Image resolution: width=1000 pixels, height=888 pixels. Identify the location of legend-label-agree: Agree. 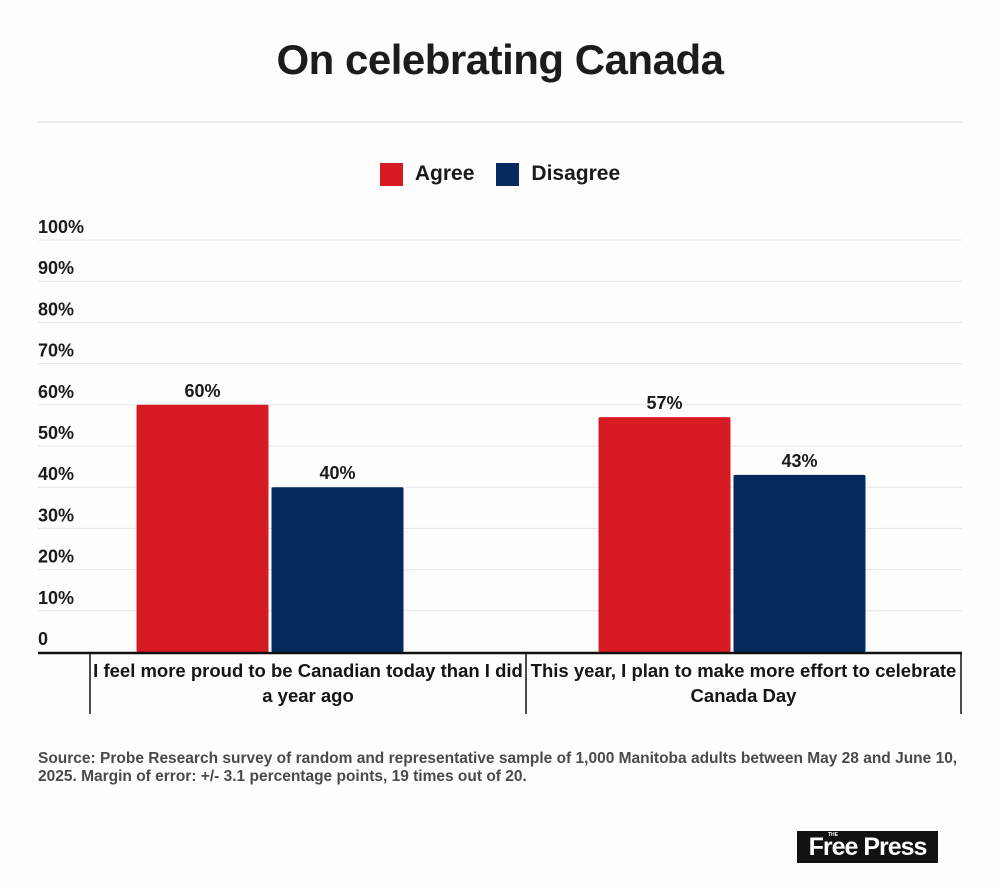
(444, 173).